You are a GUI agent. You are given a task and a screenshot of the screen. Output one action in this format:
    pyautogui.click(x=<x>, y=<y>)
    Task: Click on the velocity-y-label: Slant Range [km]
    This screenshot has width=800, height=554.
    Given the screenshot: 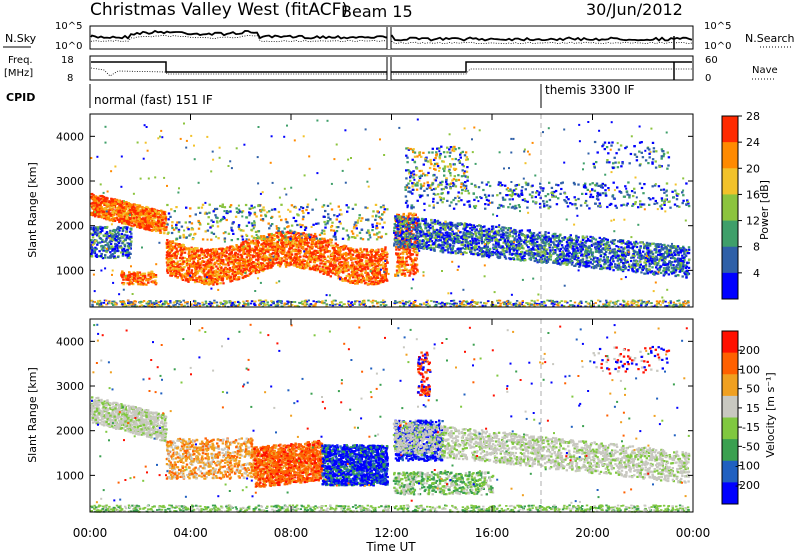 What is the action you would take?
    pyautogui.click(x=32, y=415)
    